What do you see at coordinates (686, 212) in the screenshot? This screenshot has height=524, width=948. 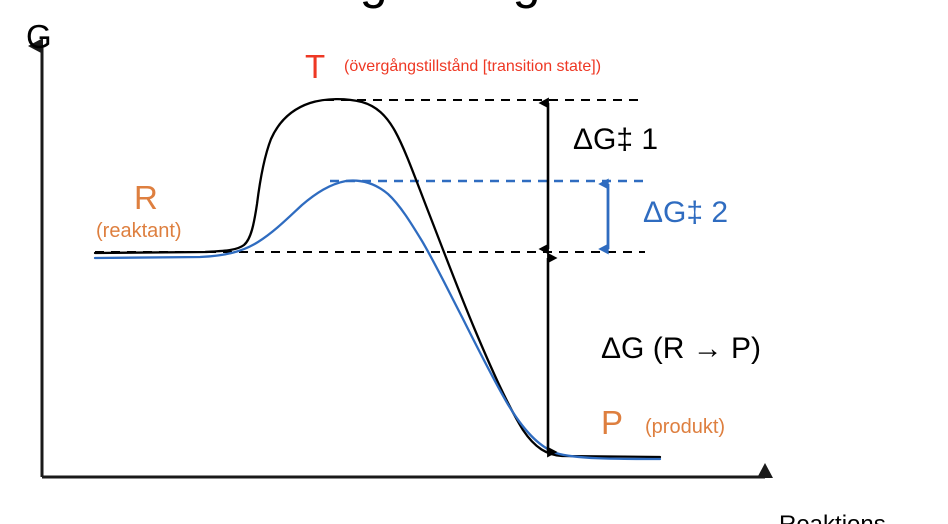 I see `activation-energy-2-label: ΔG‡ 2` at bounding box center [686, 212].